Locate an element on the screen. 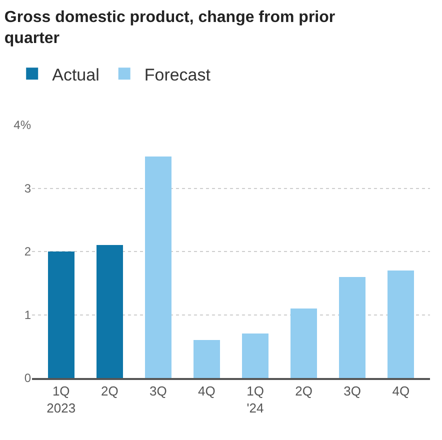 The height and width of the screenshot is (440, 442). y-tick-label: 2 is located at coordinates (28, 251).